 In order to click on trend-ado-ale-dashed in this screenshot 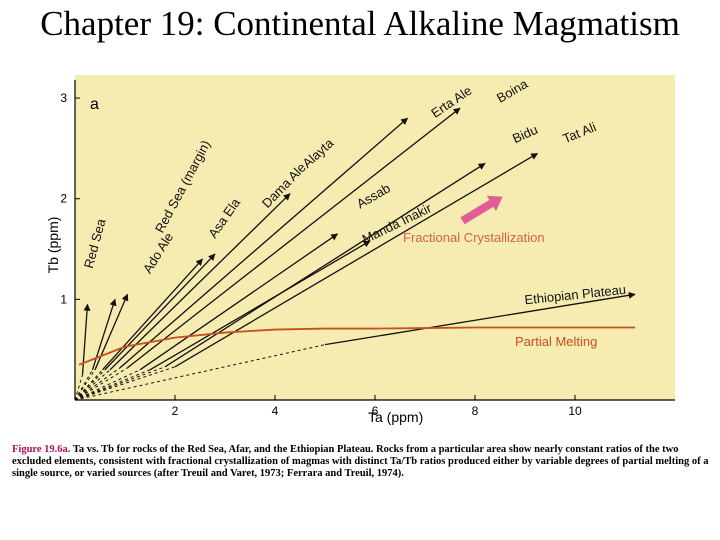, I will do `click(85, 385)`.